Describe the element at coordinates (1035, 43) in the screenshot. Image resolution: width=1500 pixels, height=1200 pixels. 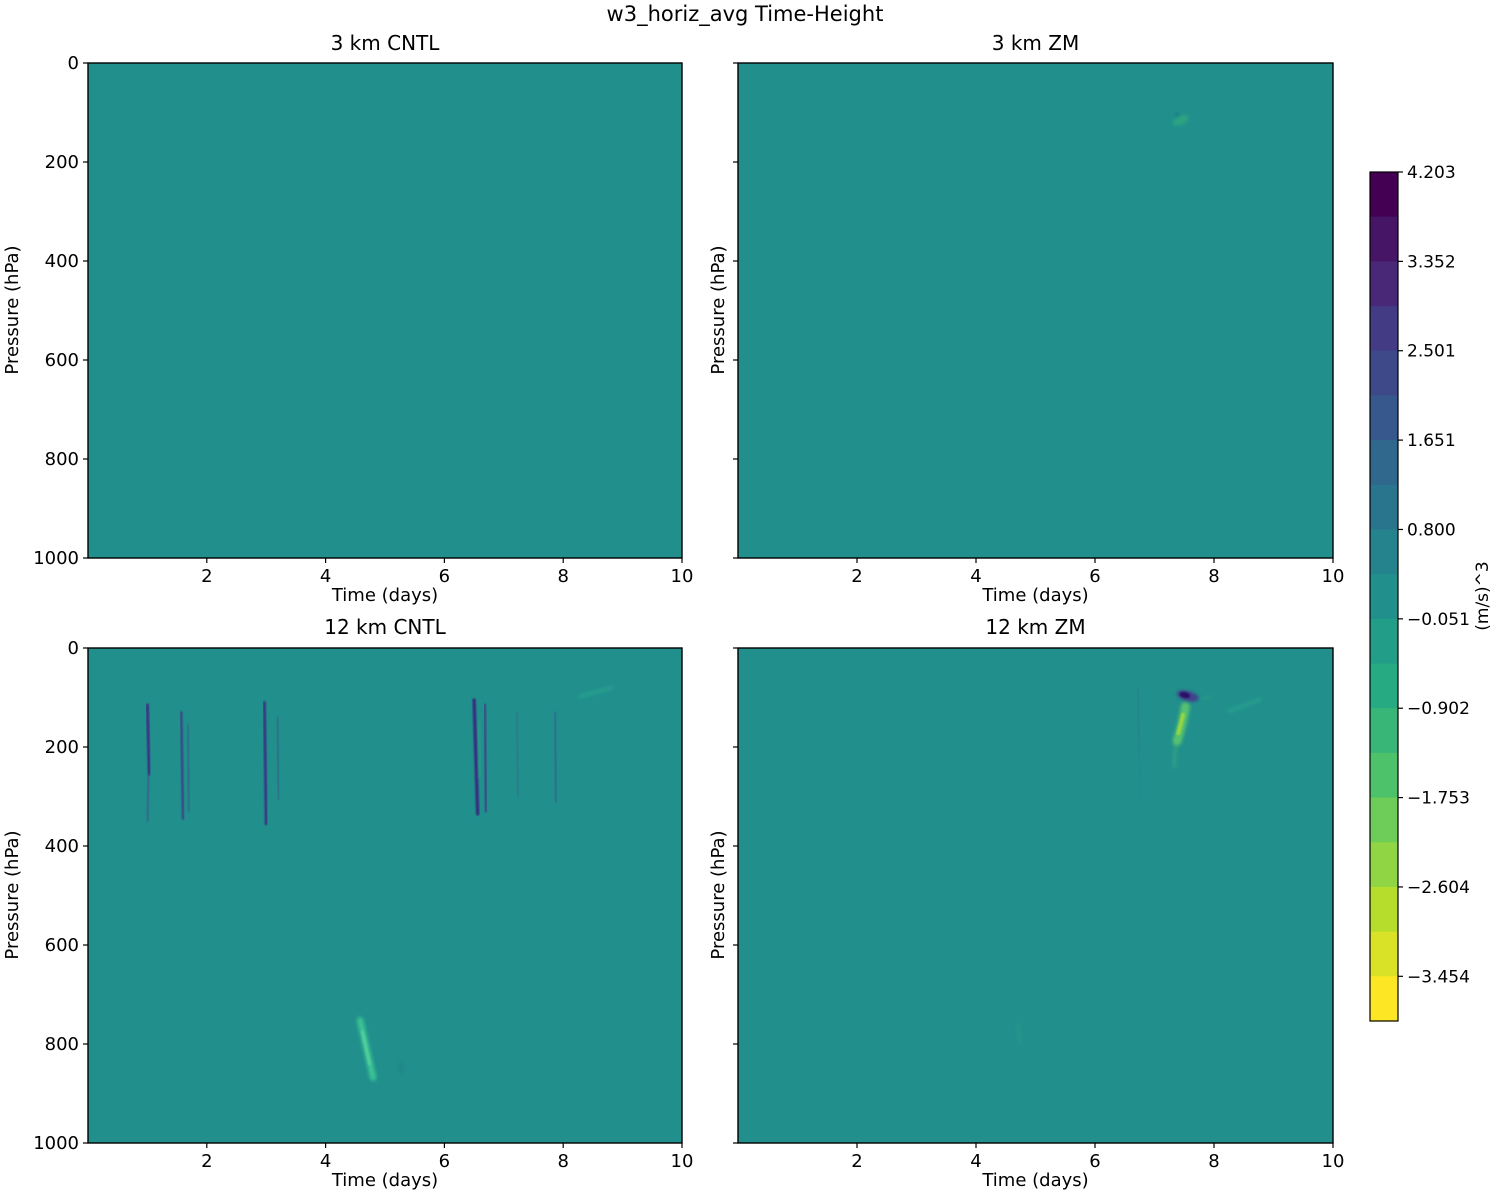
I see `panel-title-3km-zm: 3 km ZM` at that location.